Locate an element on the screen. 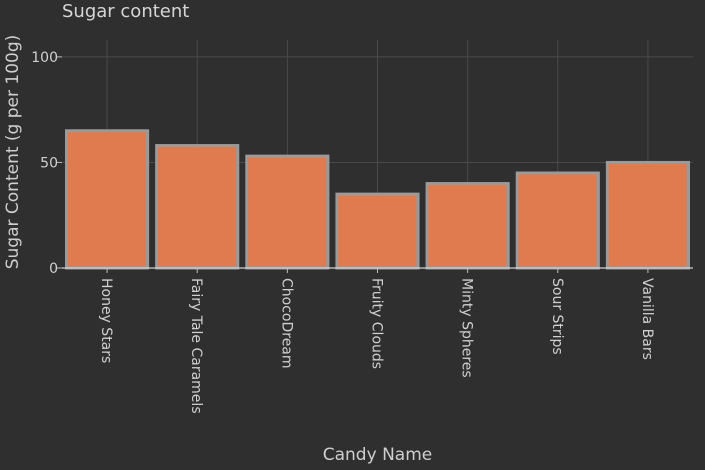 The image size is (705, 470). x-tick-label: Honey Stars is located at coordinates (106, 320).